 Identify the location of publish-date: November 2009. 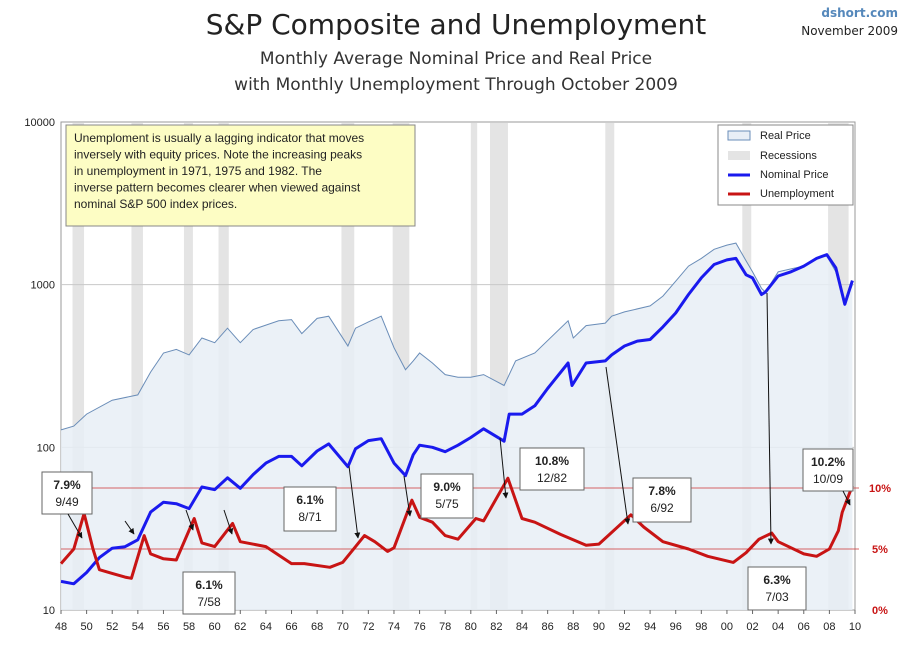
(849, 31).